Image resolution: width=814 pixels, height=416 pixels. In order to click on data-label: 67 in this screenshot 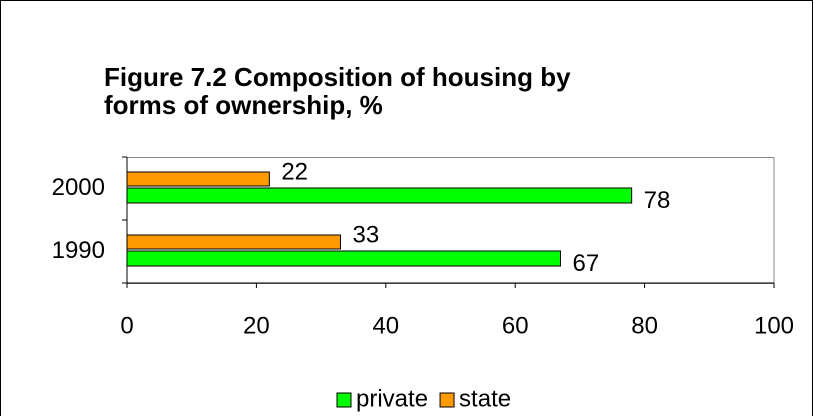, I will do `click(585, 263)`.